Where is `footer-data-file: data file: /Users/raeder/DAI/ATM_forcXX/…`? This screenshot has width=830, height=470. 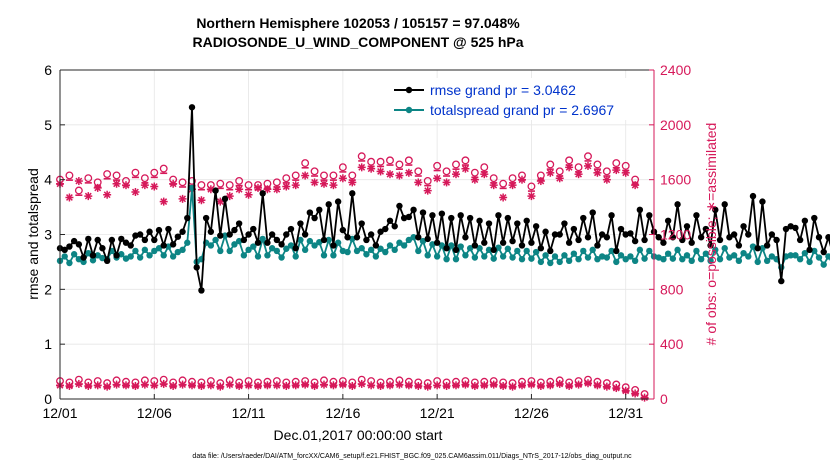
footer-data-file: data file: /Users/raeder/DAI/ATM_forcXX/… is located at coordinates (412, 456).